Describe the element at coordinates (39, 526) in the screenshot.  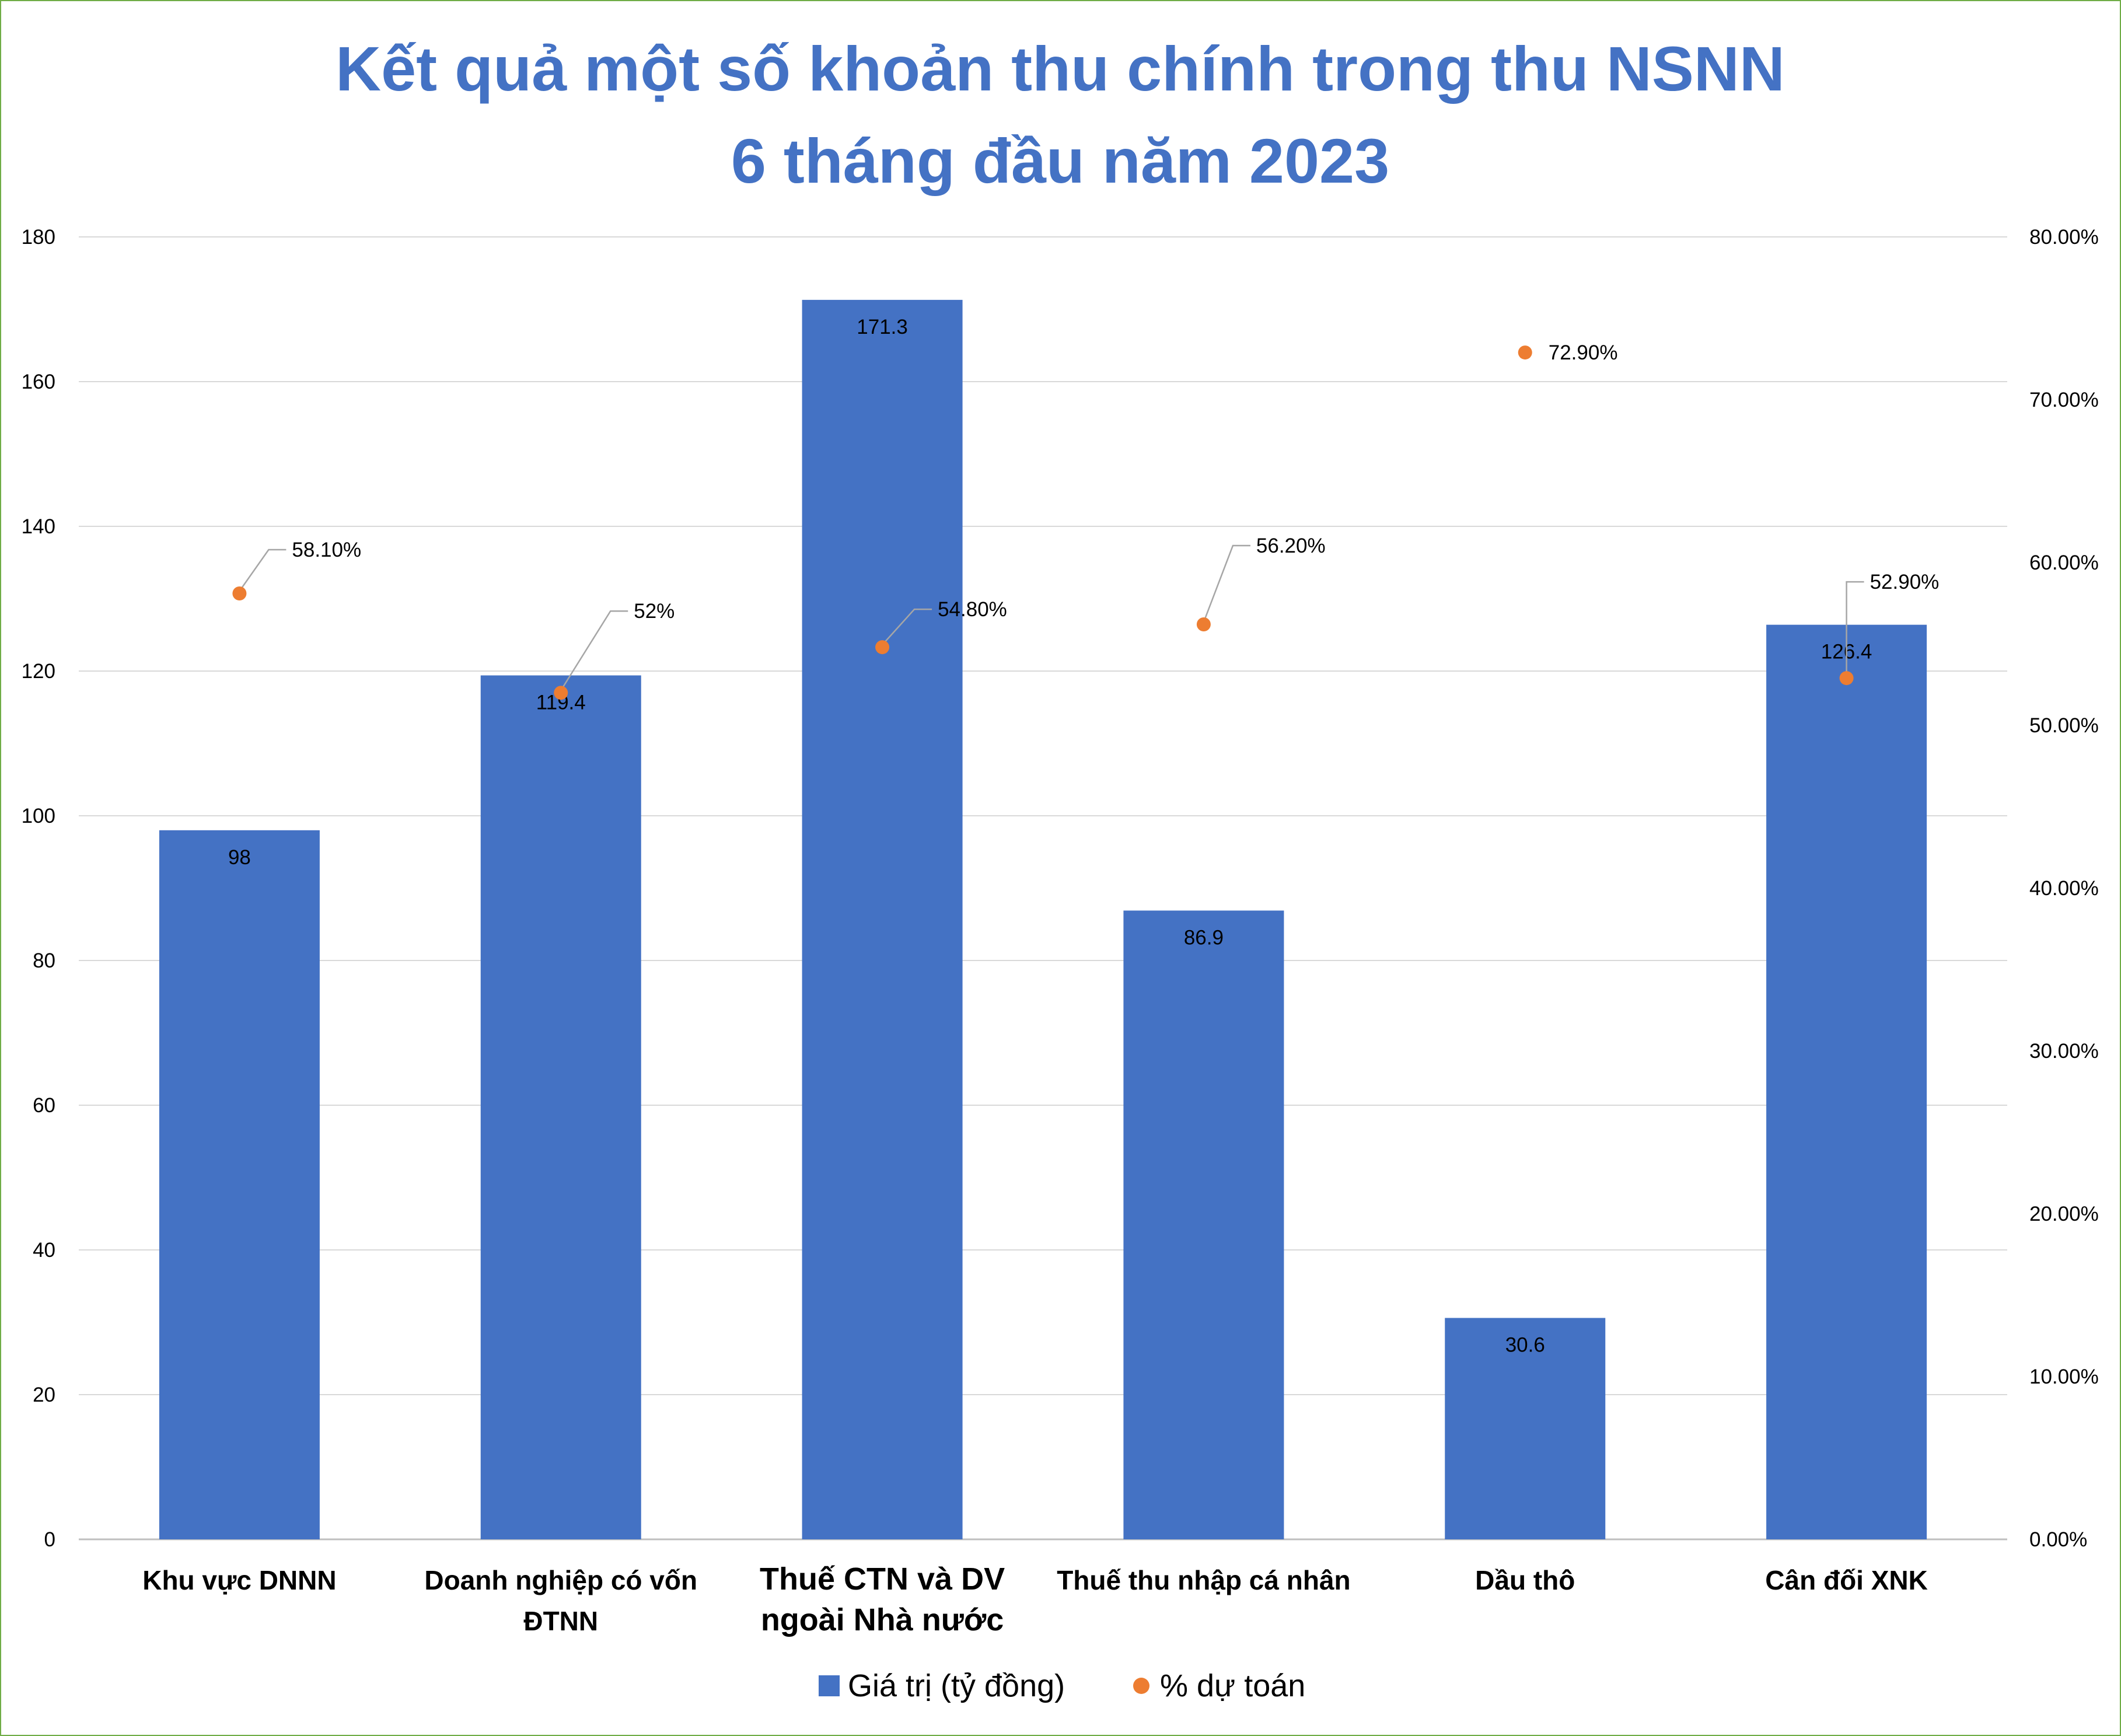
I see `y-tick-label: 140` at that location.